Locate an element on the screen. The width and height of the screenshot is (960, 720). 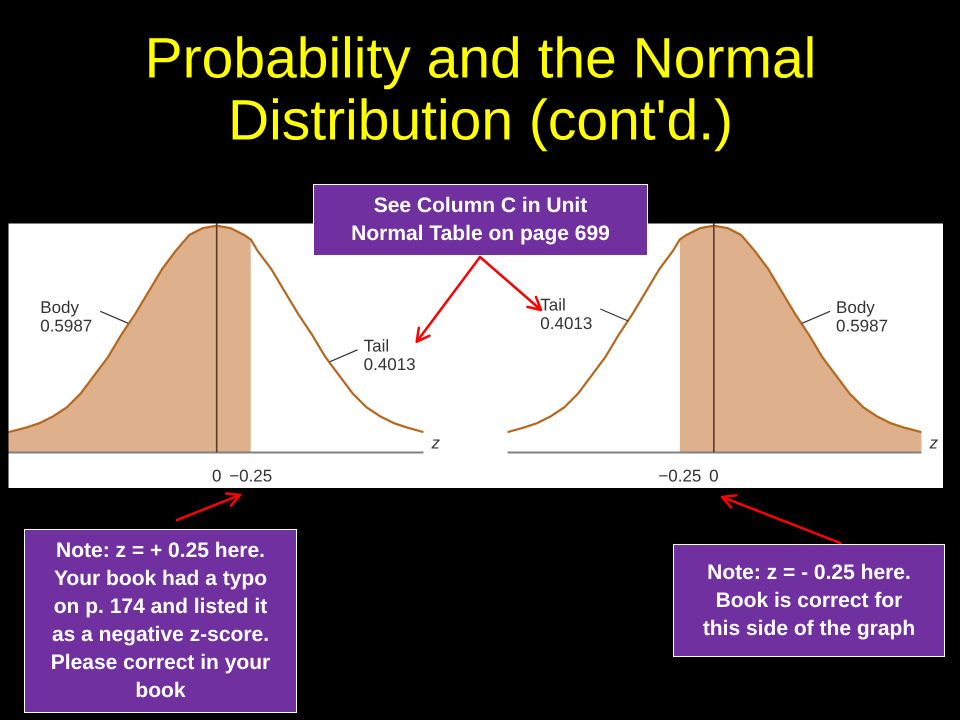
chart-title: Probability and the Normal Distribution (cont'd.) is located at coordinates (480, 89).